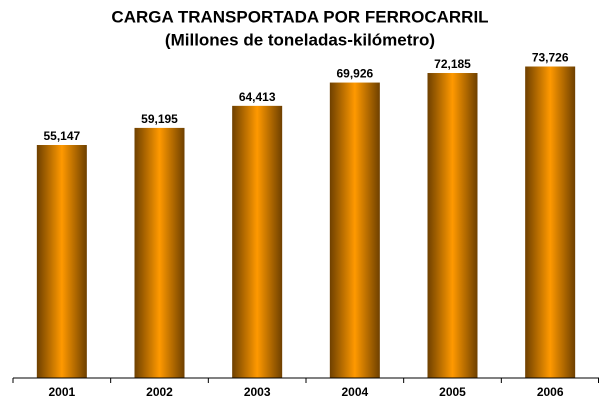 Image resolution: width=599 pixels, height=403 pixels. Describe the element at coordinates (159, 119) in the screenshot. I see `value-label: 59,195` at that location.